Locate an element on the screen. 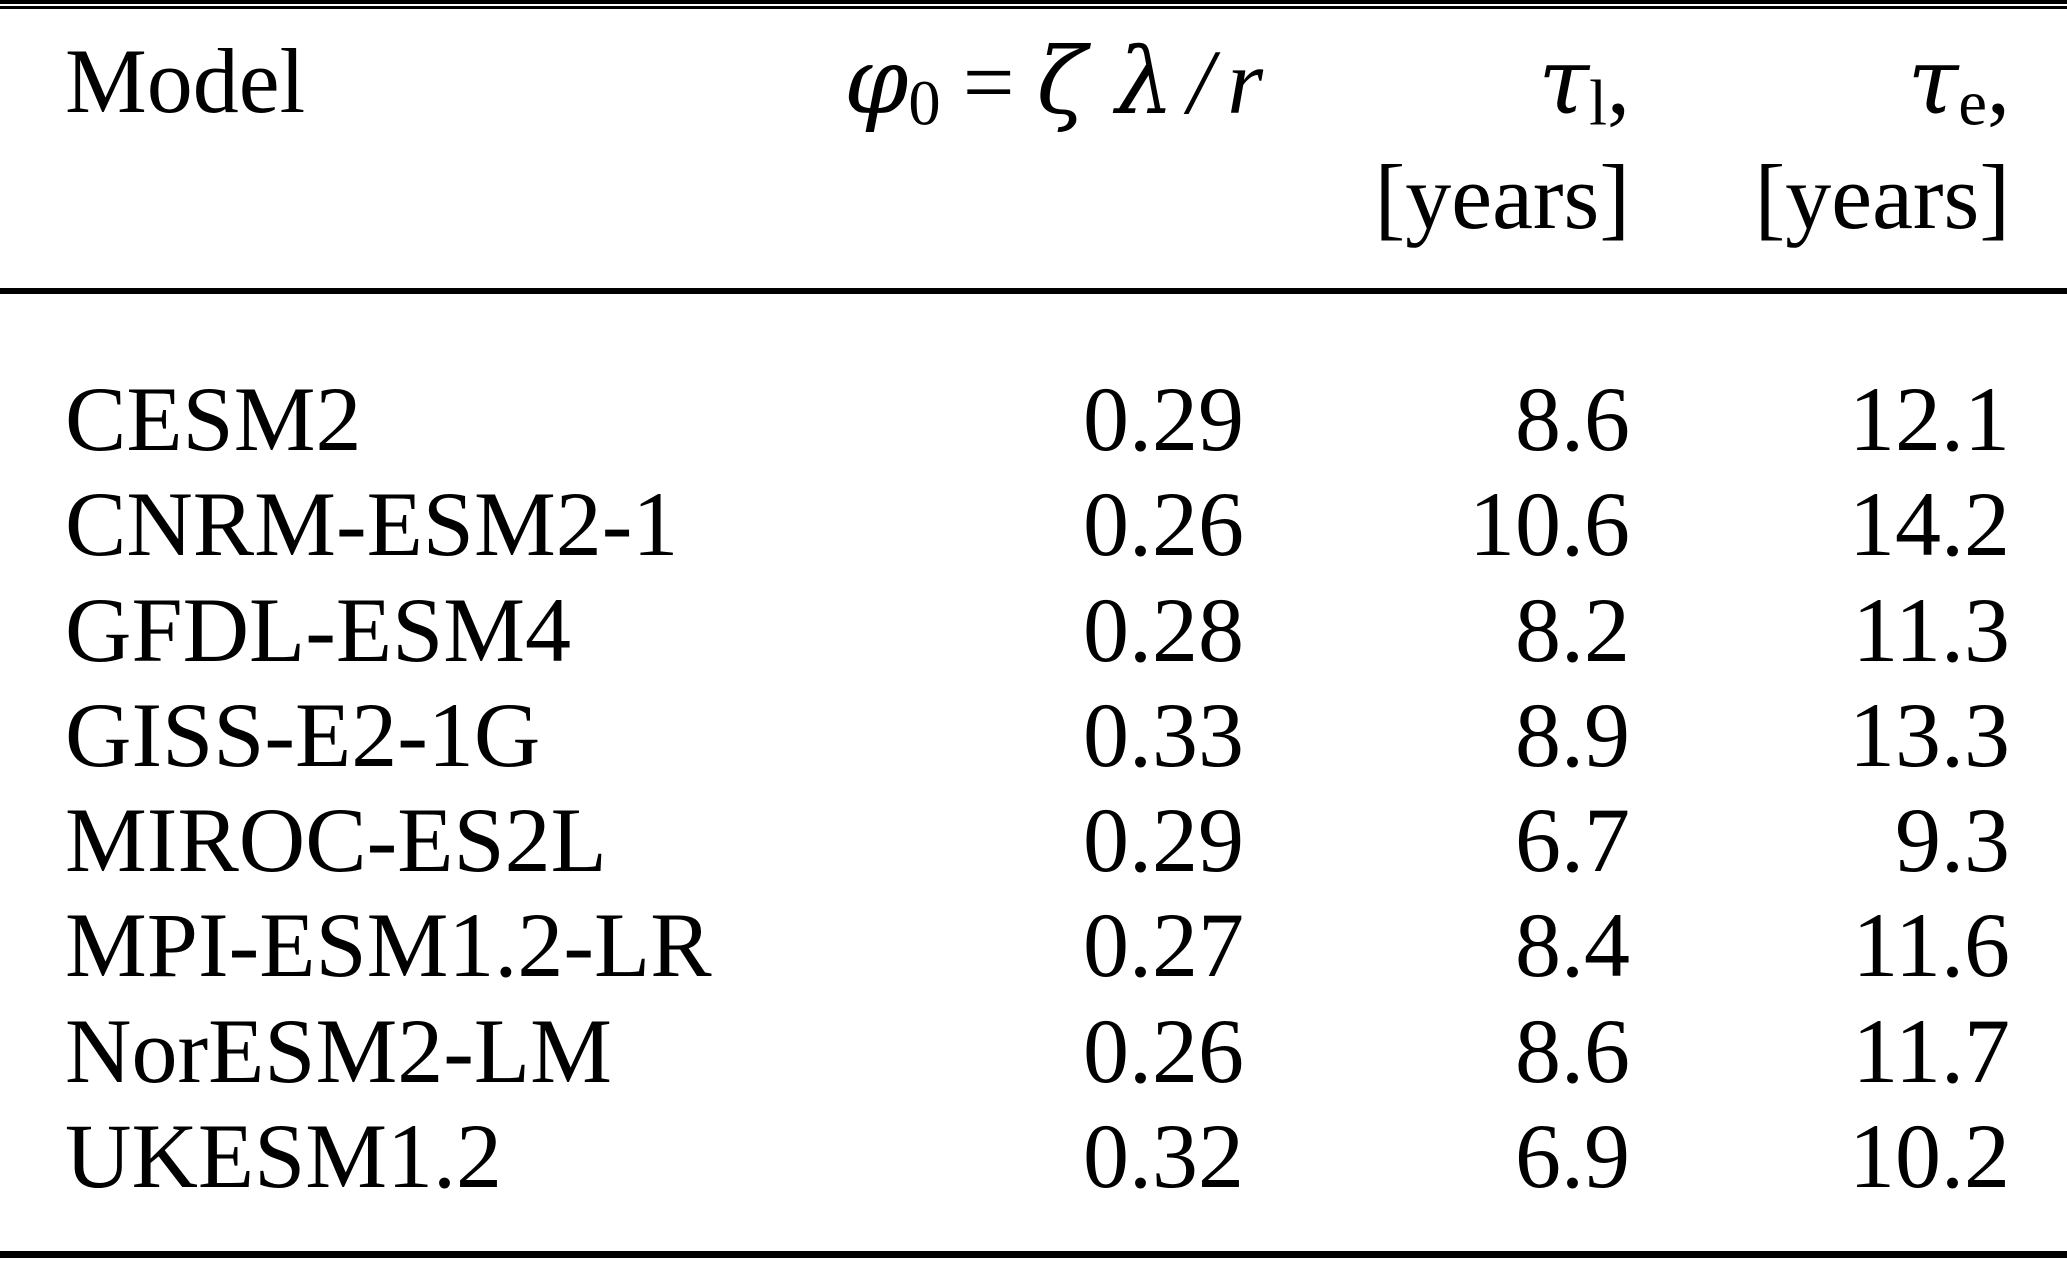 The image size is (2067, 1261). tau-l-value-cell: 6.7 is located at coordinates (1572, 840).